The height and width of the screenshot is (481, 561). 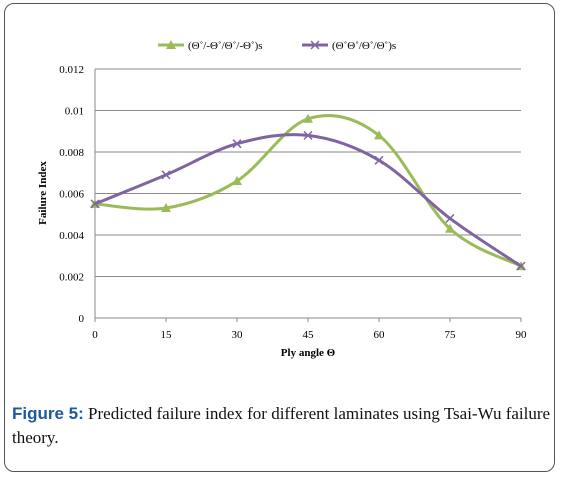 What do you see at coordinates (71, 278) in the screenshot?
I see `y-tick-label: 0.002` at bounding box center [71, 278].